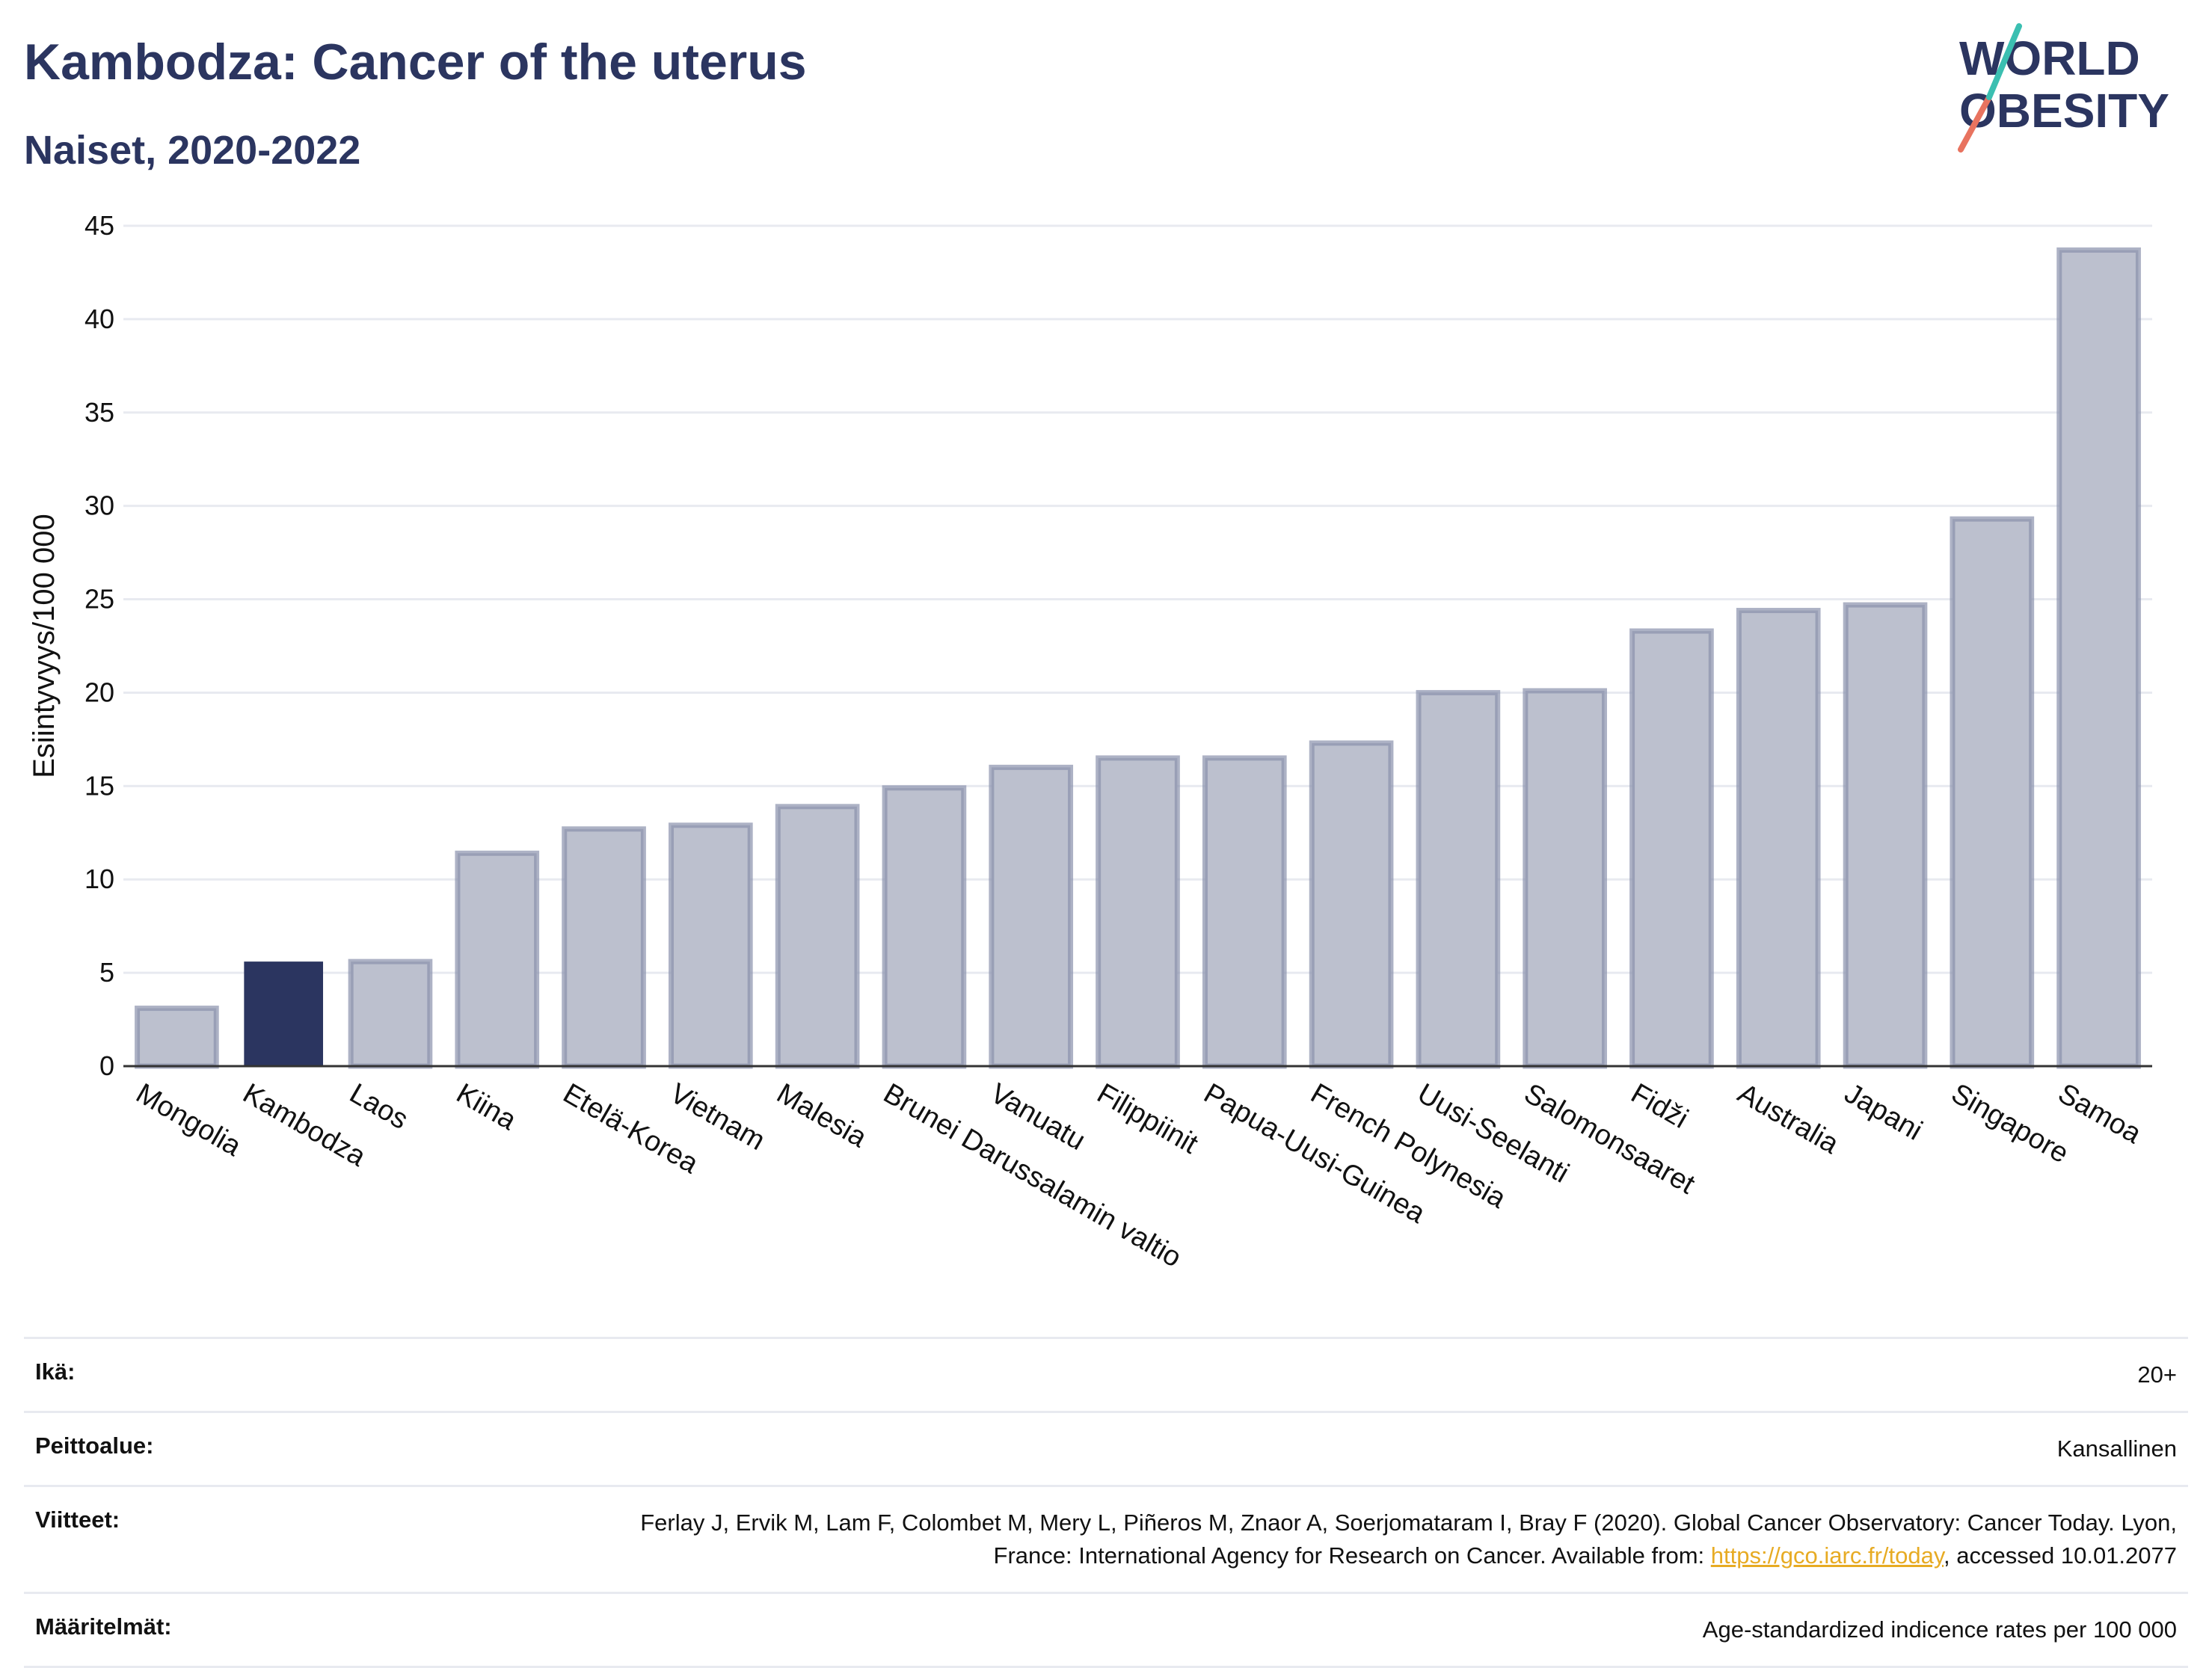 The height and width of the screenshot is (1668, 2212). What do you see at coordinates (822, 1115) in the screenshot?
I see `x-tick-label: Malesia` at bounding box center [822, 1115].